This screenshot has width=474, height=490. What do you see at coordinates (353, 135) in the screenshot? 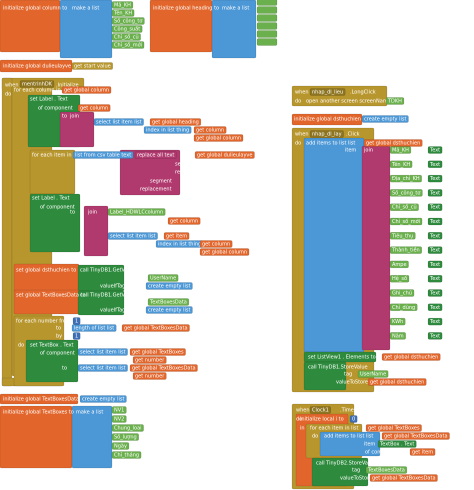
I see `block-label: .Click` at bounding box center [353, 135].